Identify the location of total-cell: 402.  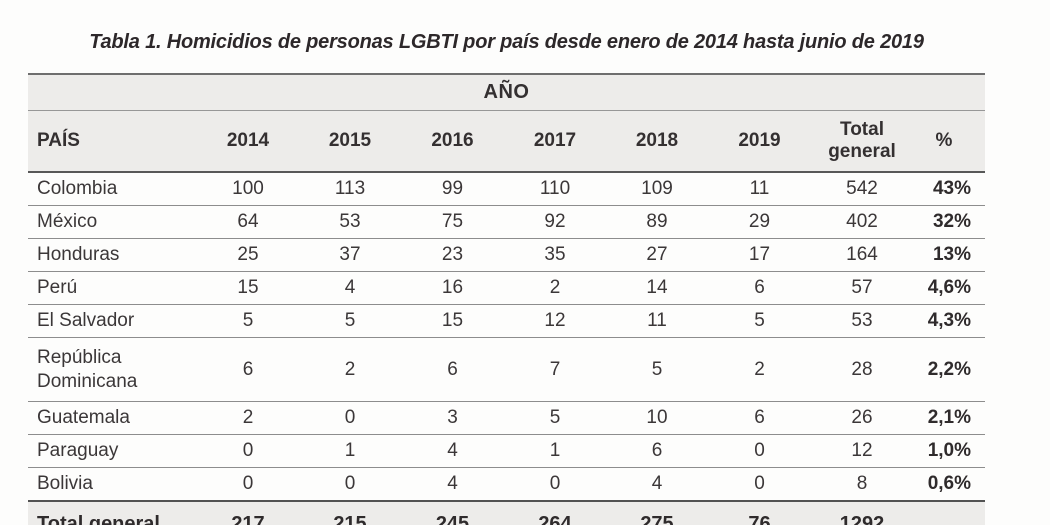
(862, 222).